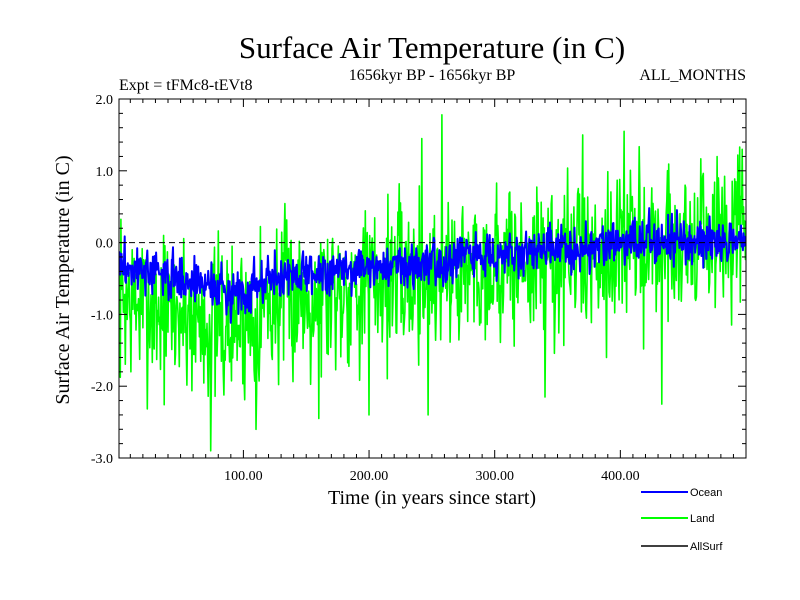 This screenshot has height=600, width=800. I want to click on y-tick-label: -1.0, so click(102, 315).